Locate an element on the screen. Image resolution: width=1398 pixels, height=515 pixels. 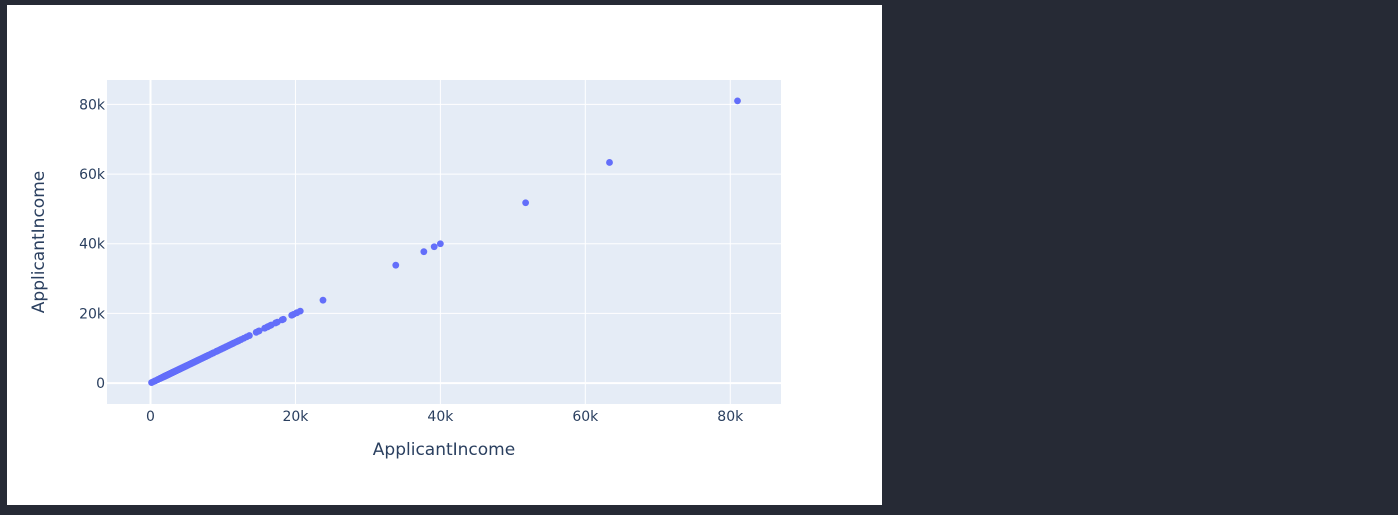
x-tick-label: 80k is located at coordinates (730, 417).